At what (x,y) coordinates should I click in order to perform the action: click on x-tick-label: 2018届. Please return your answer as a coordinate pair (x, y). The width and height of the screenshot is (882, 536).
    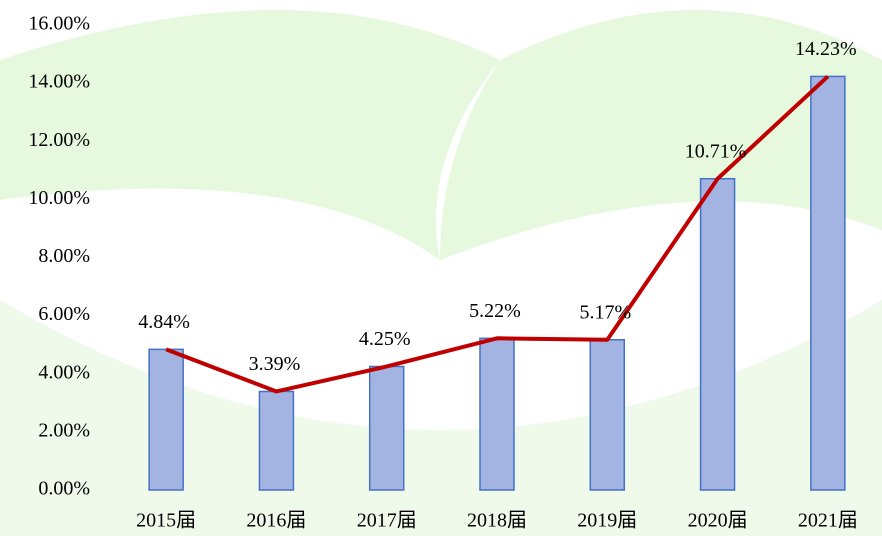
    Looking at the image, I should click on (497, 521).